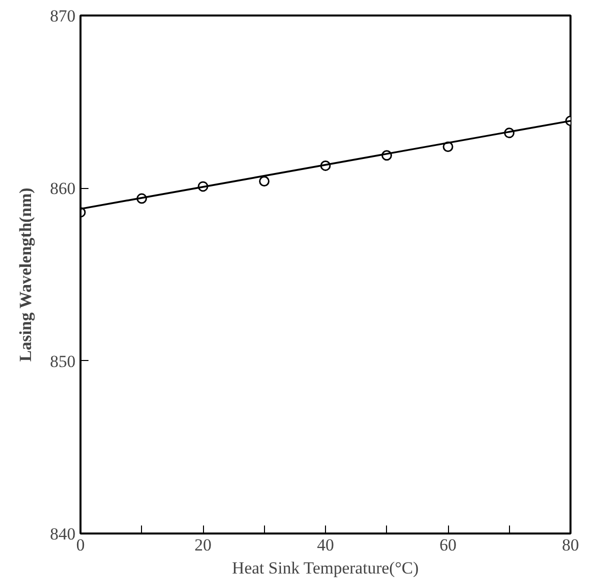 The width and height of the screenshot is (599, 587). What do you see at coordinates (63, 188) in the screenshot?
I see `y-tick-label: 860` at bounding box center [63, 188].